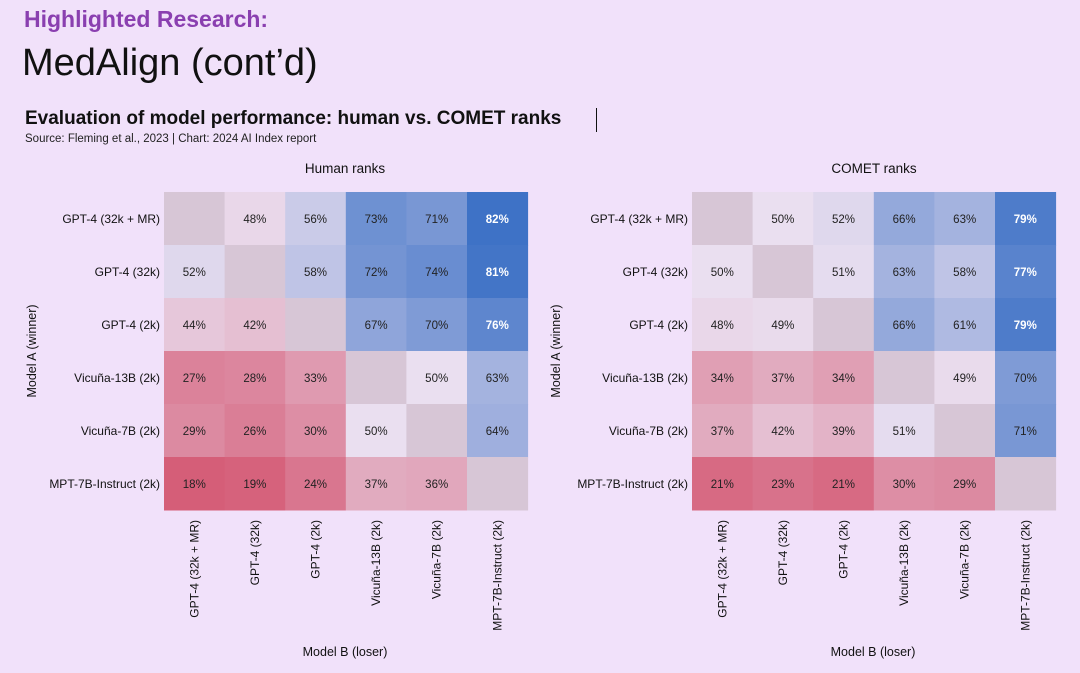 The height and width of the screenshot is (673, 1080). What do you see at coordinates (376, 563) in the screenshot?
I see `panel1-column-label: Vicuña-13B (2k)` at bounding box center [376, 563].